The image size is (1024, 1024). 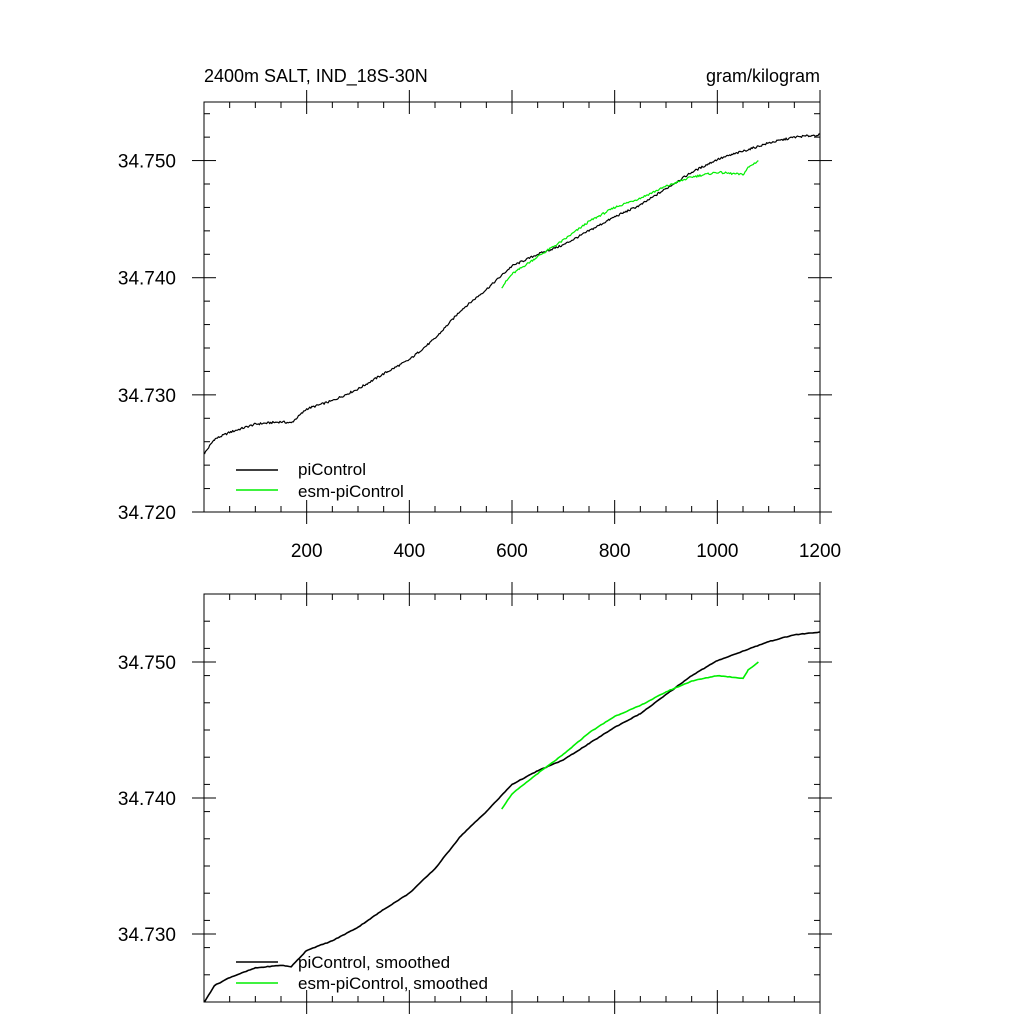 I want to click on x-tick-label: 800, so click(x=615, y=551).